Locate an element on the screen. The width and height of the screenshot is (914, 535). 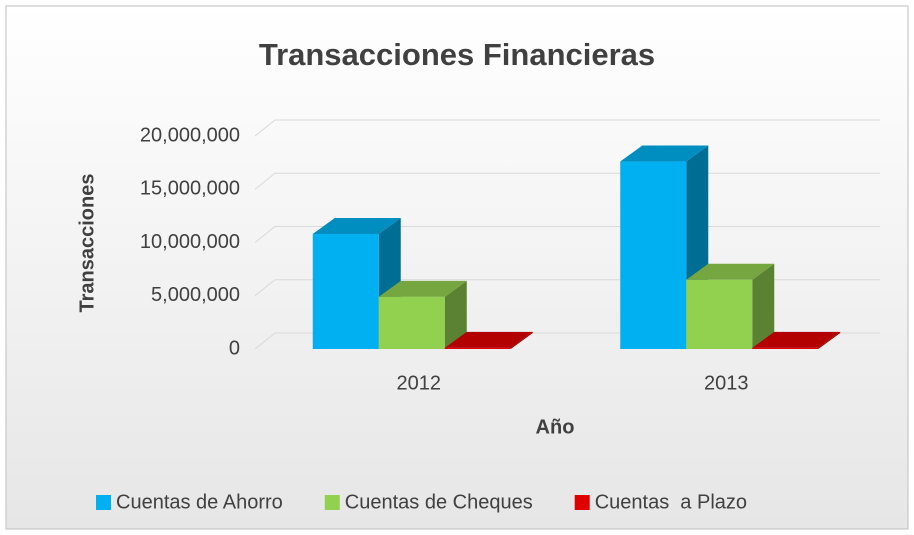
y-tick-label: 20,000,000 is located at coordinates (190, 135).